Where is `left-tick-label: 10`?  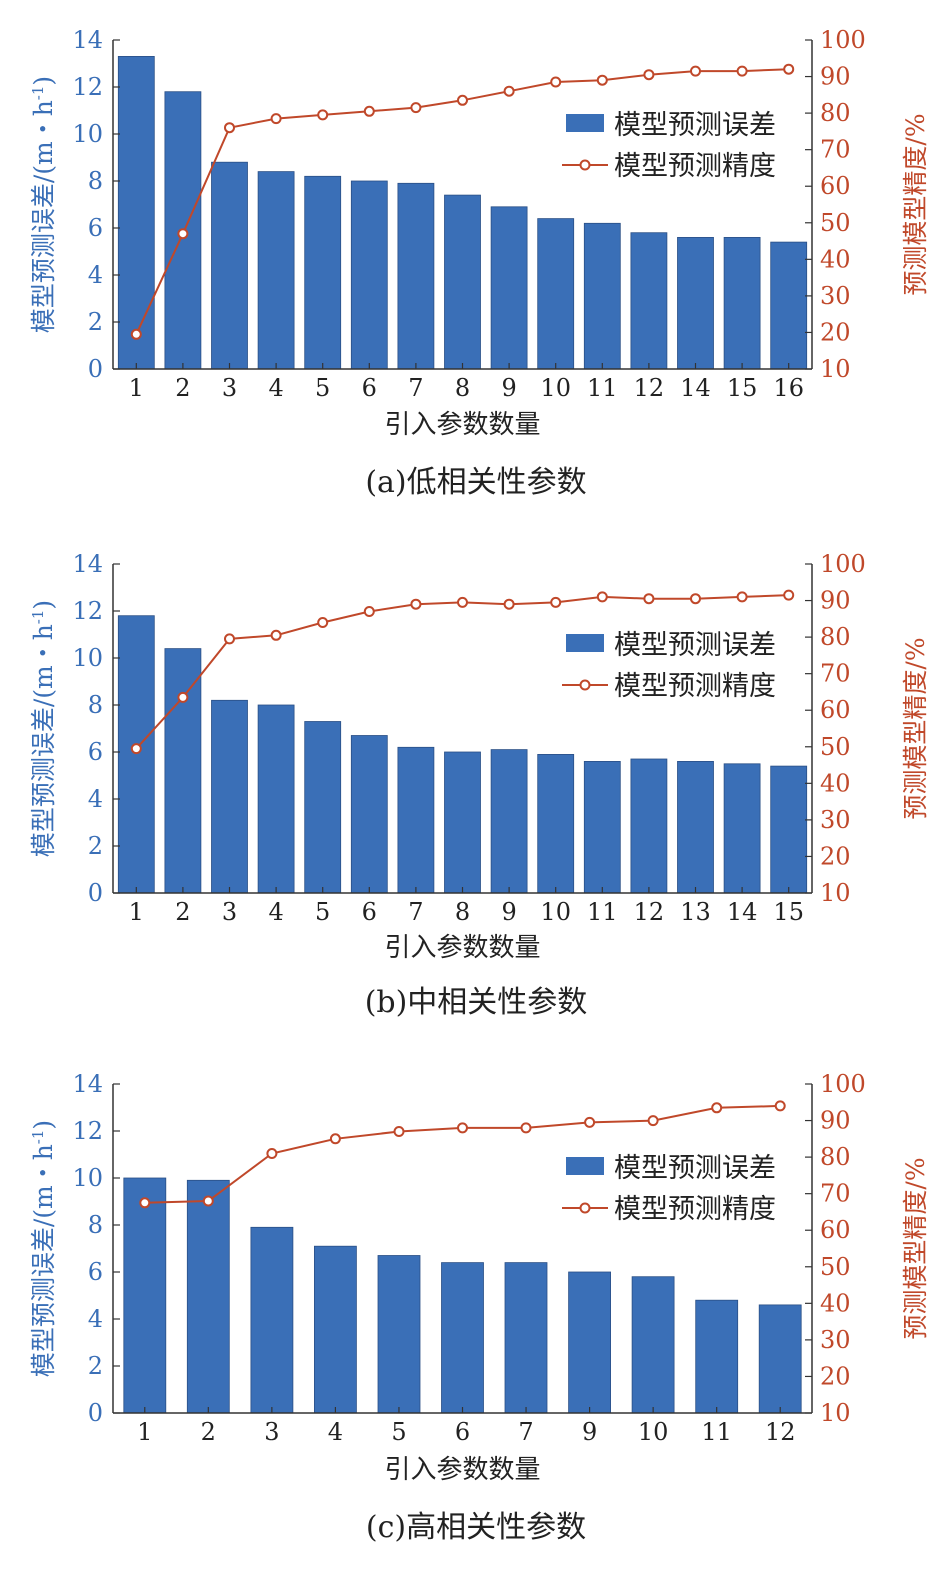 left-tick-label: 10 is located at coordinates (87, 134).